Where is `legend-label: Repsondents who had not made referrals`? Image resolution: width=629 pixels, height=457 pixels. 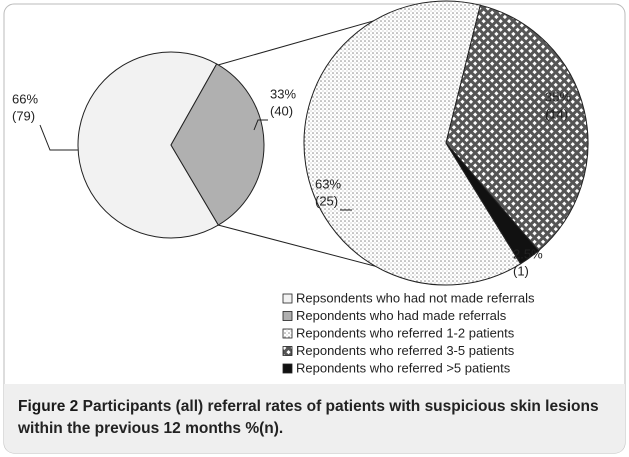
legend-label: Repsondents who had not made referrals is located at coordinates (415, 297).